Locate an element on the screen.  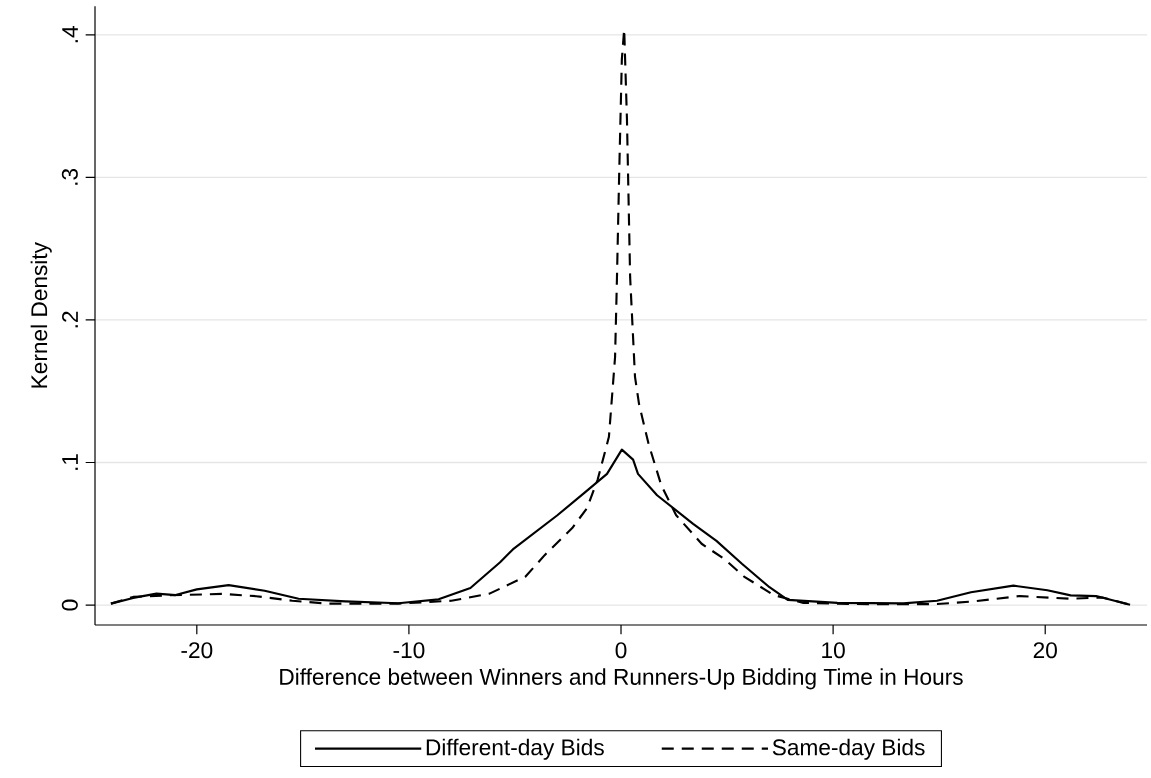
x-tick-label: -10 is located at coordinates (409, 650).